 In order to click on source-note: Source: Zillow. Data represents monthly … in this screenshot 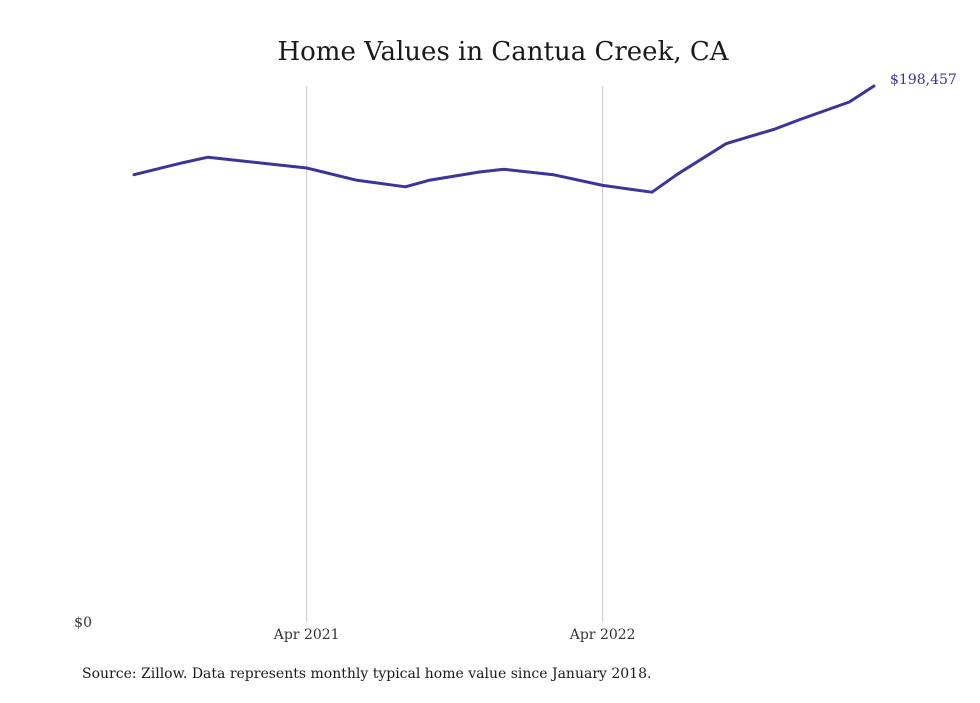, I will do `click(367, 674)`.